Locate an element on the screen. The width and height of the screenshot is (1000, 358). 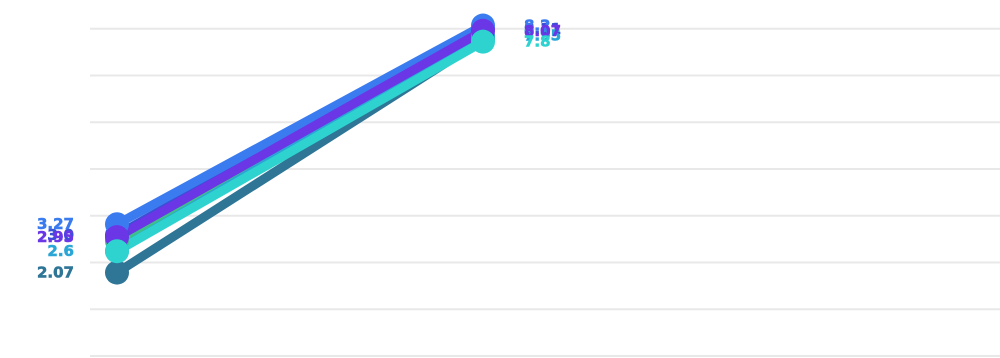
data-label-4-1: 2.6 is located at coordinates (60, 251).